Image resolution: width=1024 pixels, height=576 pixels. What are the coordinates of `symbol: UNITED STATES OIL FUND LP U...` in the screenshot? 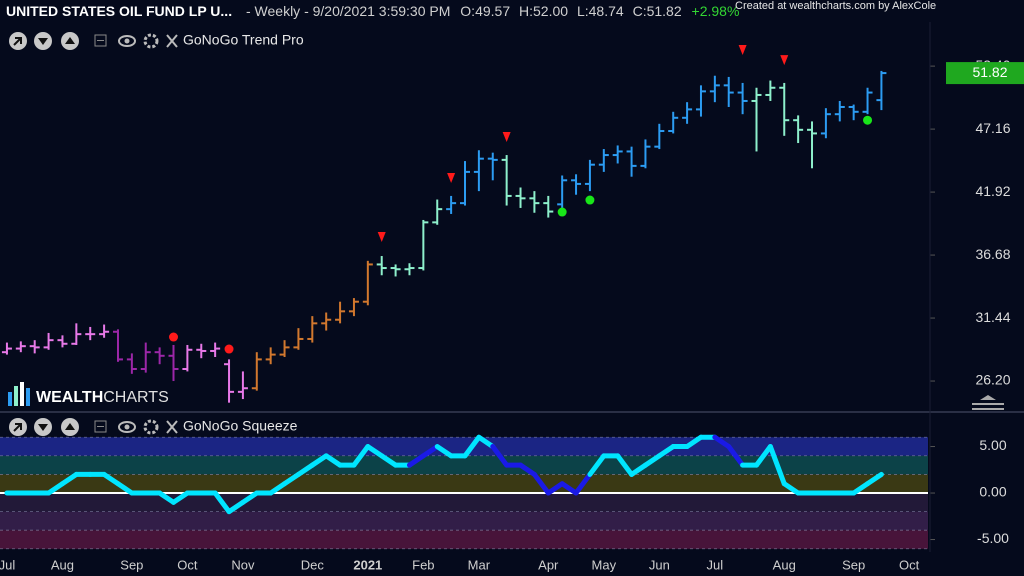 It's located at (119, 11).